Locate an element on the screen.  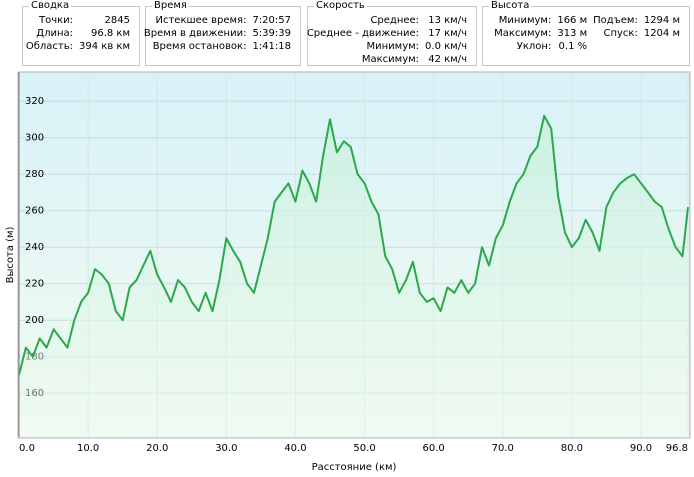
group-title: Сводка is located at coordinates (50, 5).